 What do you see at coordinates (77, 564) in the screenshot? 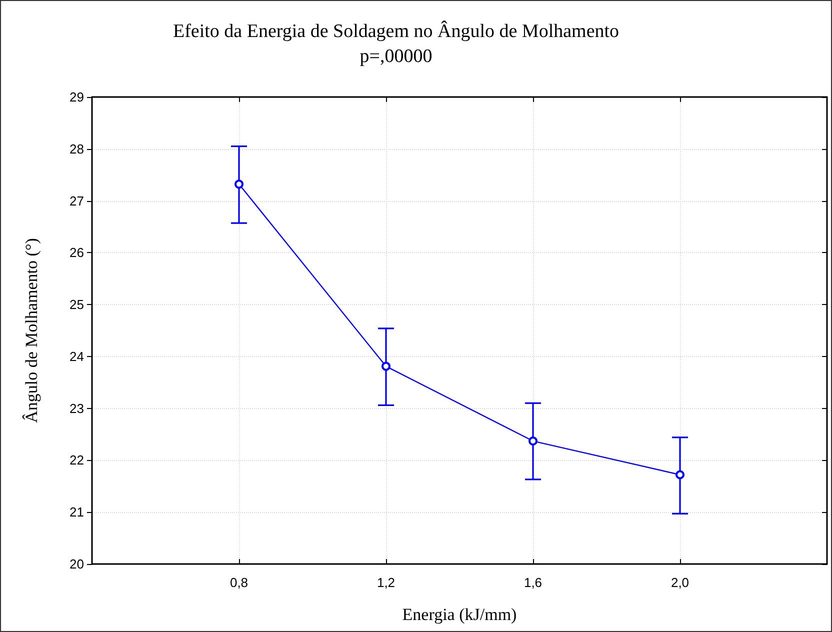
I see `y-tick-label: 20` at bounding box center [77, 564].